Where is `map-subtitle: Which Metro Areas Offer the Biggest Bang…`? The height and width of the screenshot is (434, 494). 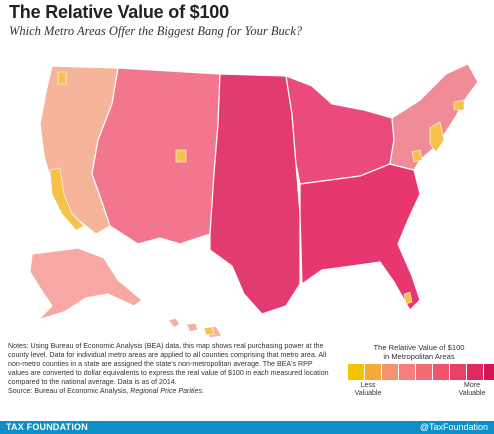 map-subtitle: Which Metro Areas Offer the Biggest Bang… is located at coordinates (156, 31).